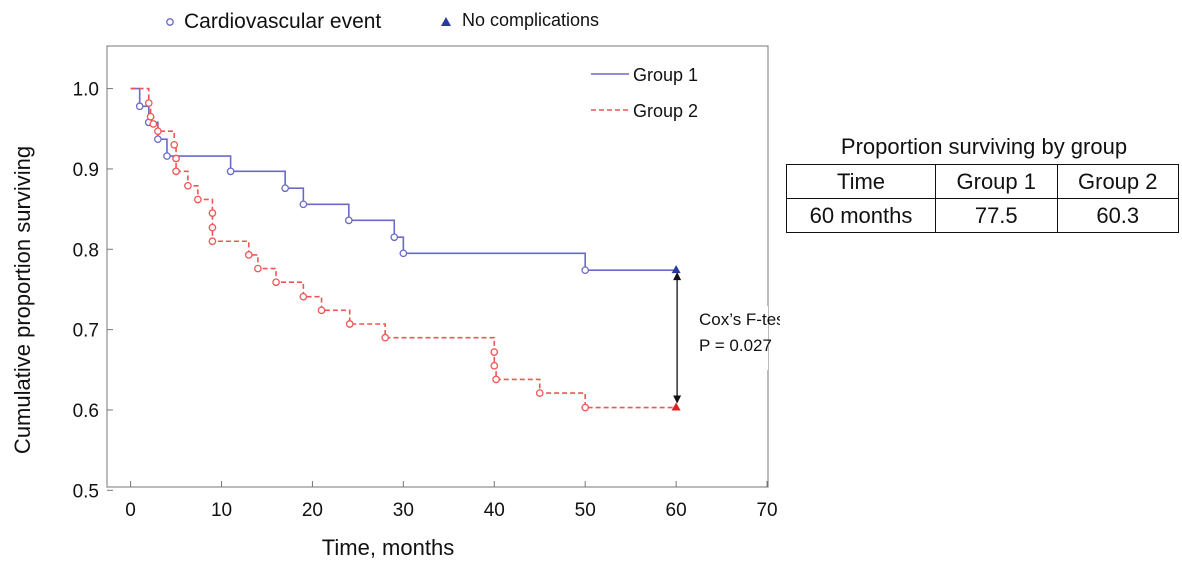  I want to click on summary-table: Time Group 1 Group 2 60 months 77.5 60.3, so click(982, 198).